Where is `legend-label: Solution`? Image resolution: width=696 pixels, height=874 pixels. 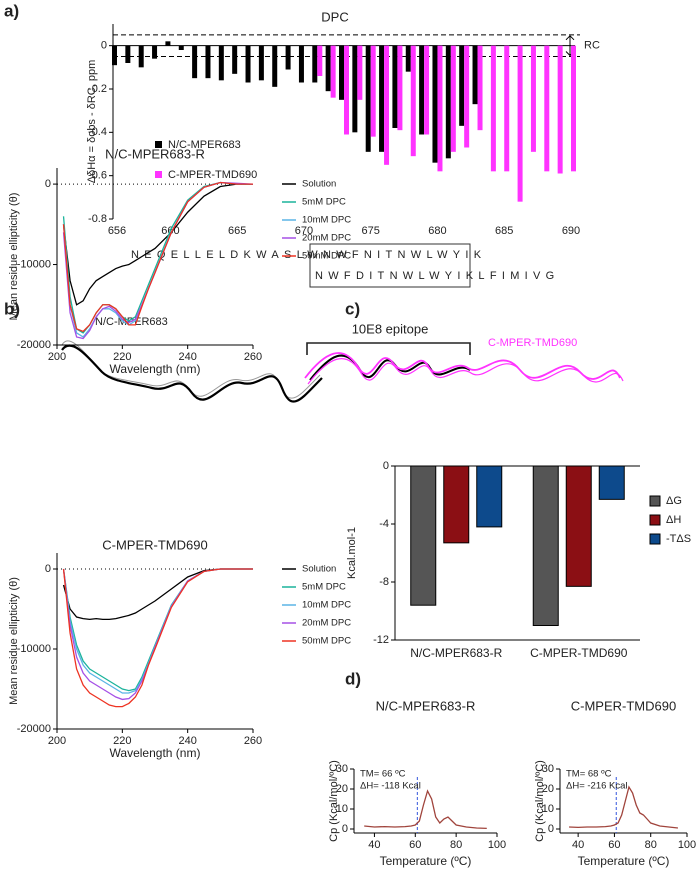
legend-label: Solution is located at coordinates (319, 569).